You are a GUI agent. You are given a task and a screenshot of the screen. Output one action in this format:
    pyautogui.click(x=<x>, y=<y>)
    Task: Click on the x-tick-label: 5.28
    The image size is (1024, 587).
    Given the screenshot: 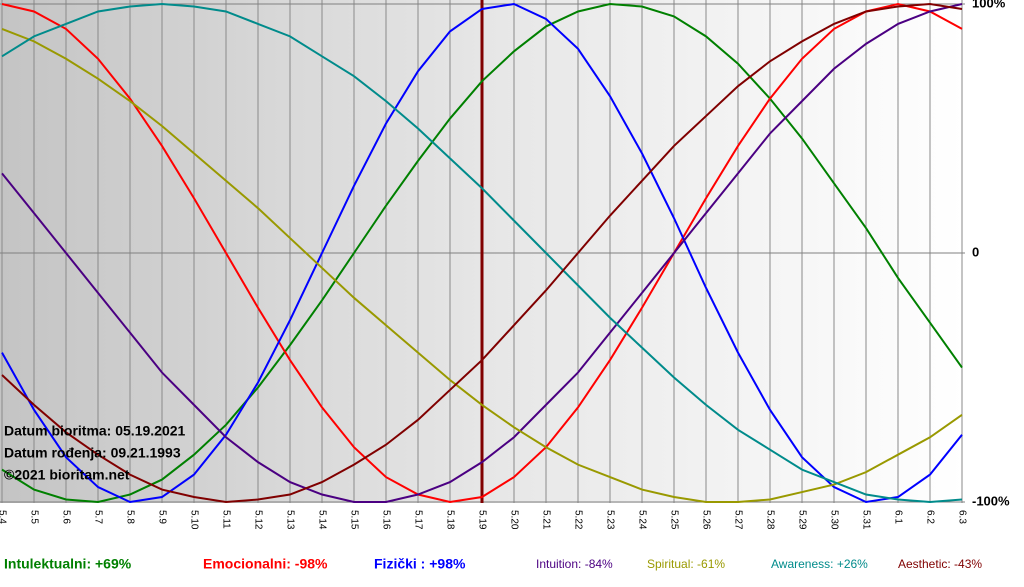 What is the action you would take?
    pyautogui.click(x=769, y=520)
    